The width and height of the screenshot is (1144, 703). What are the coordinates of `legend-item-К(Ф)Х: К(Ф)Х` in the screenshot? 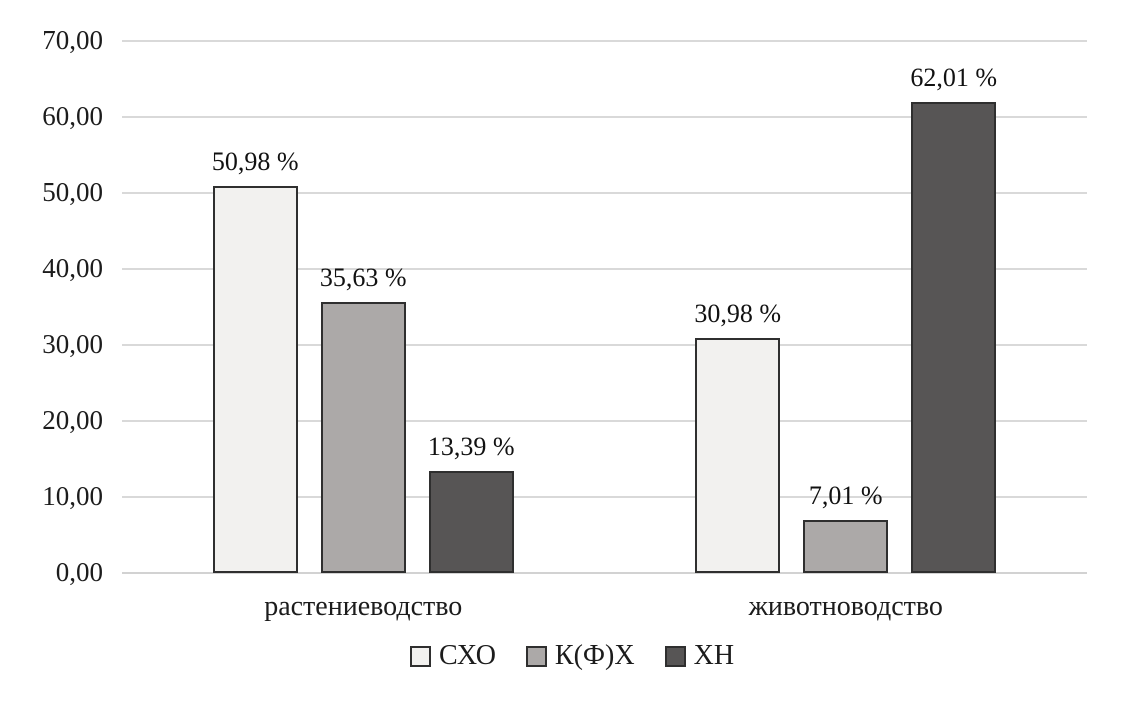 It's located at (580, 655).